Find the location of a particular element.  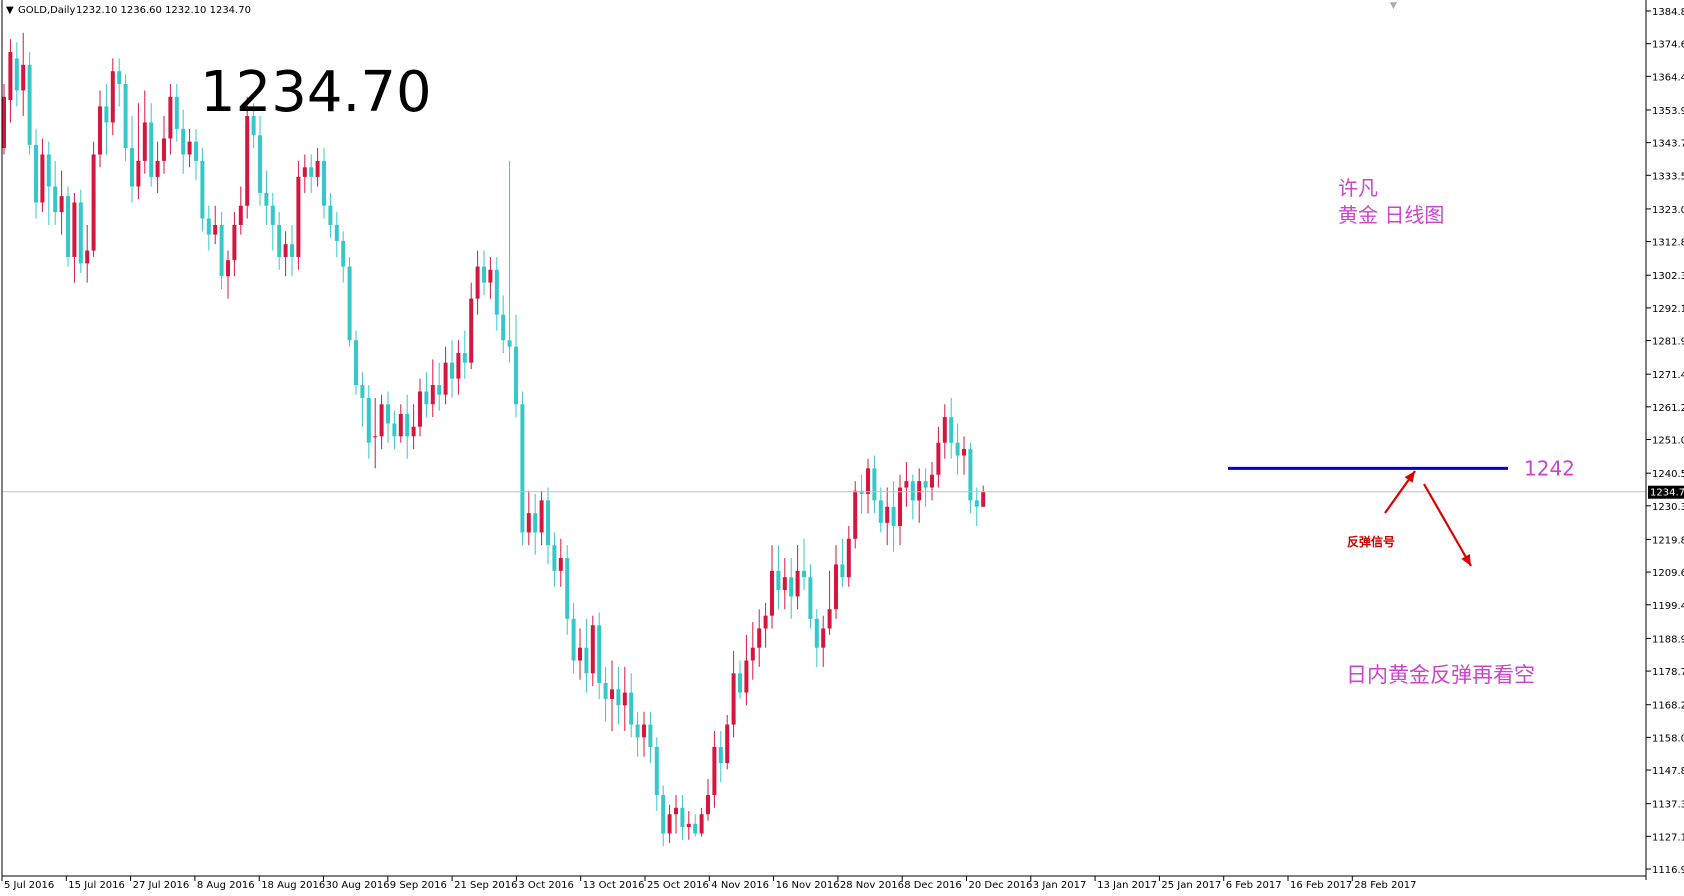

x-tick-label: 13 Oct 2016 is located at coordinates (614, 885).